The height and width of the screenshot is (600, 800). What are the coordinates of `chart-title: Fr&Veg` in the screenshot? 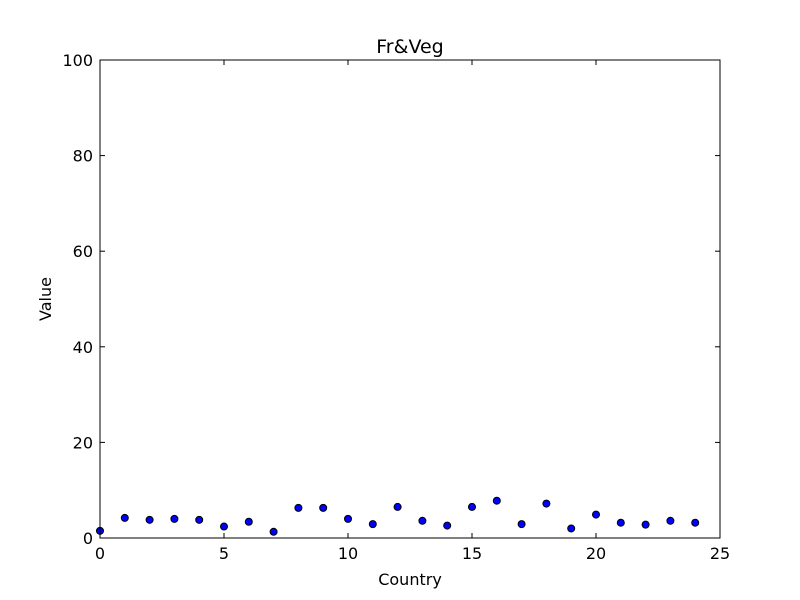 It's located at (409, 47).